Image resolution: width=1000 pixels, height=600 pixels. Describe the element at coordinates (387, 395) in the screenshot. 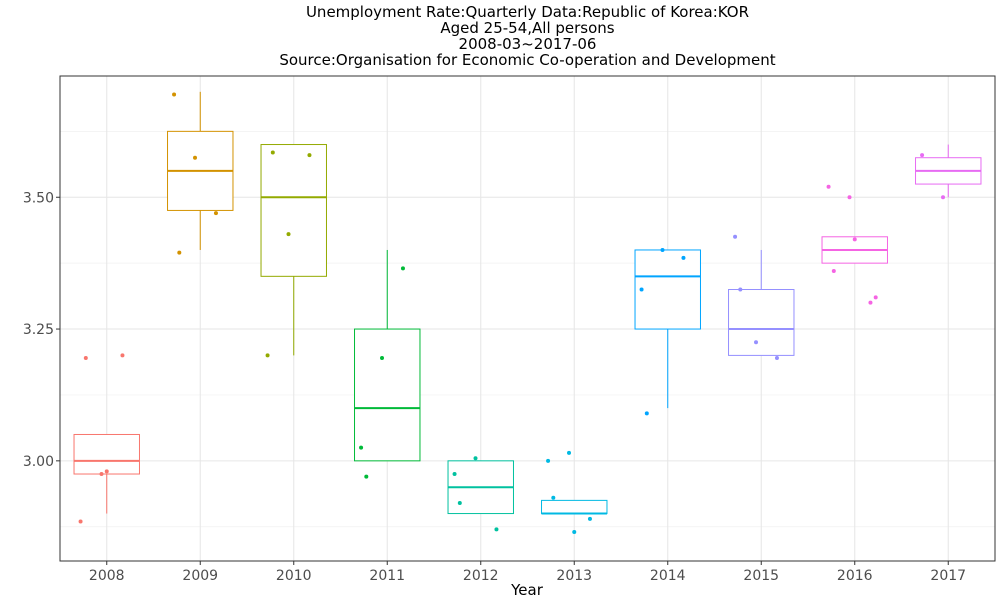

I see `box-iqr-2011` at that location.